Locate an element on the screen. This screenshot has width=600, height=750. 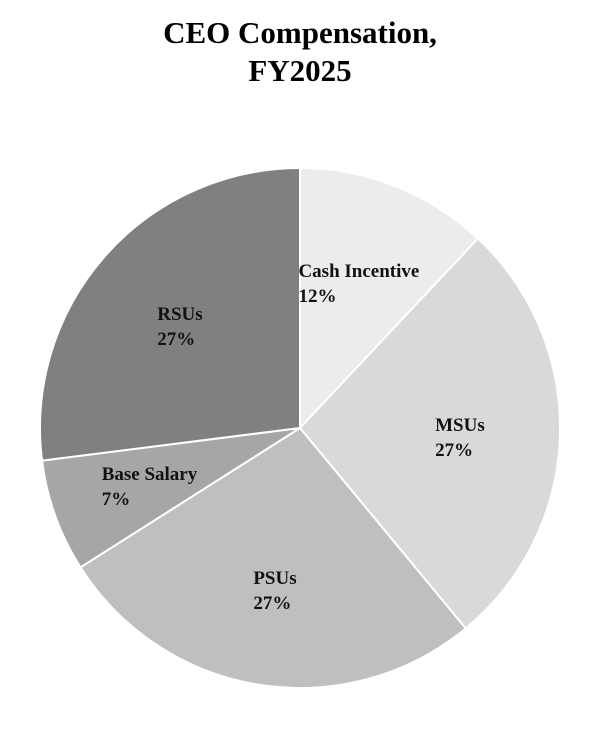
chart-title-line-2: FY2025 is located at coordinates (300, 70).